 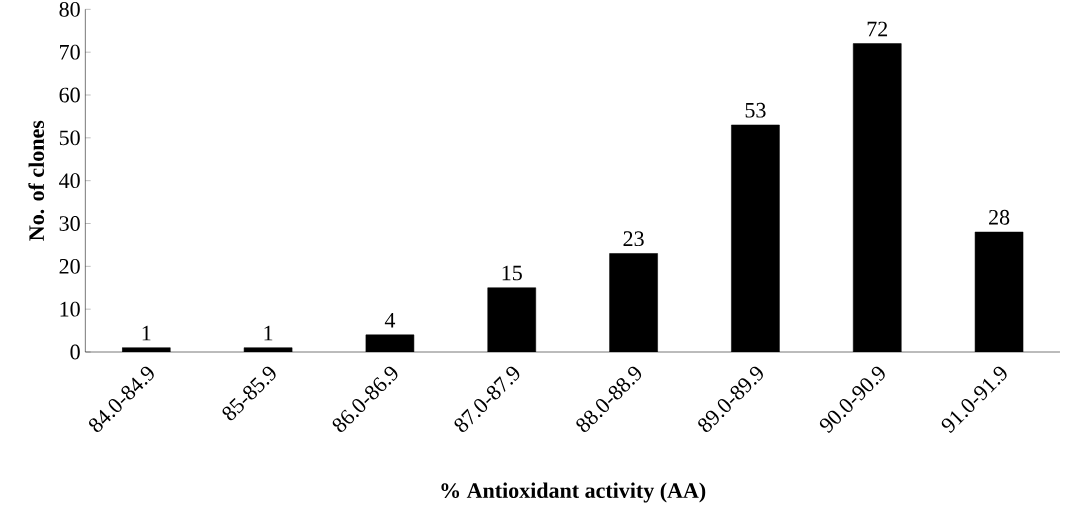 What do you see at coordinates (633, 239) in the screenshot?
I see `data-label: 23` at bounding box center [633, 239].